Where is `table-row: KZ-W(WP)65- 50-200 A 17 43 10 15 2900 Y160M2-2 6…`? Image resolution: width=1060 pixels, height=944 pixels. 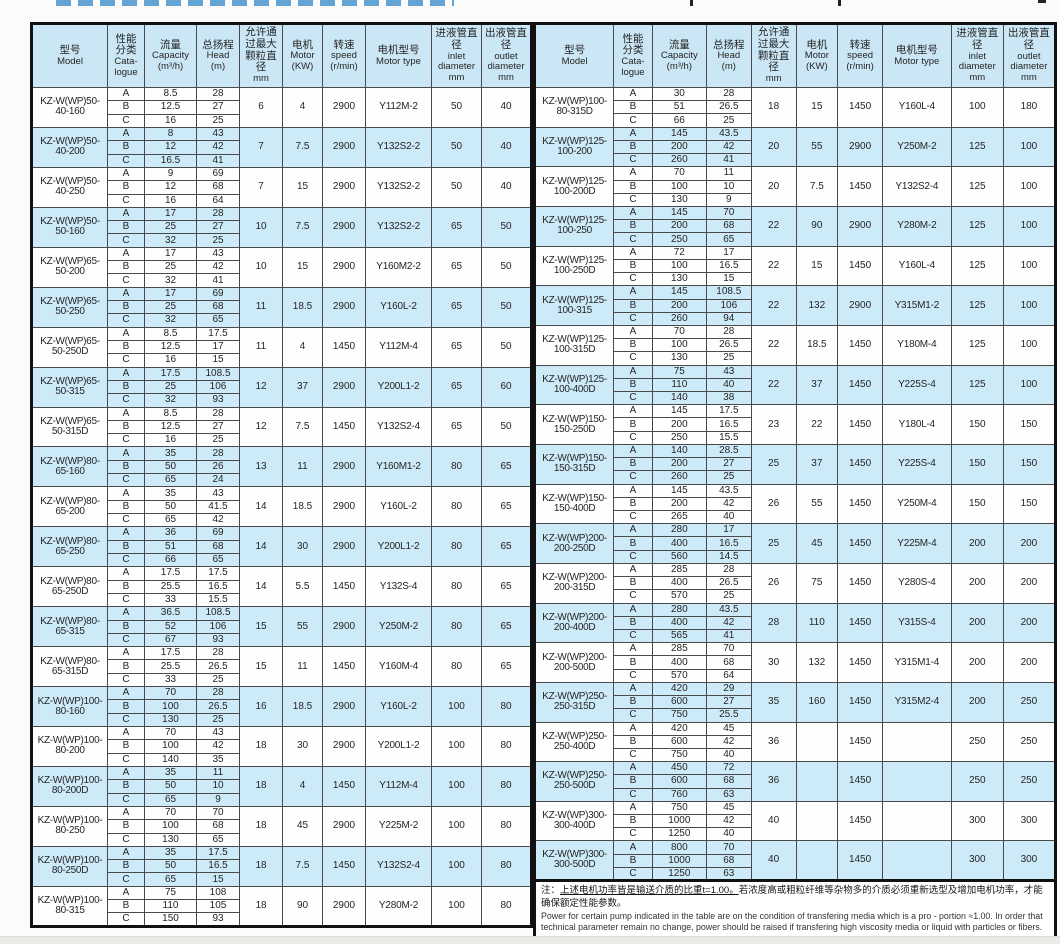
table-row: KZ-W(WP)65- 50-200 A 17 43 10 15 2900 Y160M2-2 6… is located at coordinates (281, 267).